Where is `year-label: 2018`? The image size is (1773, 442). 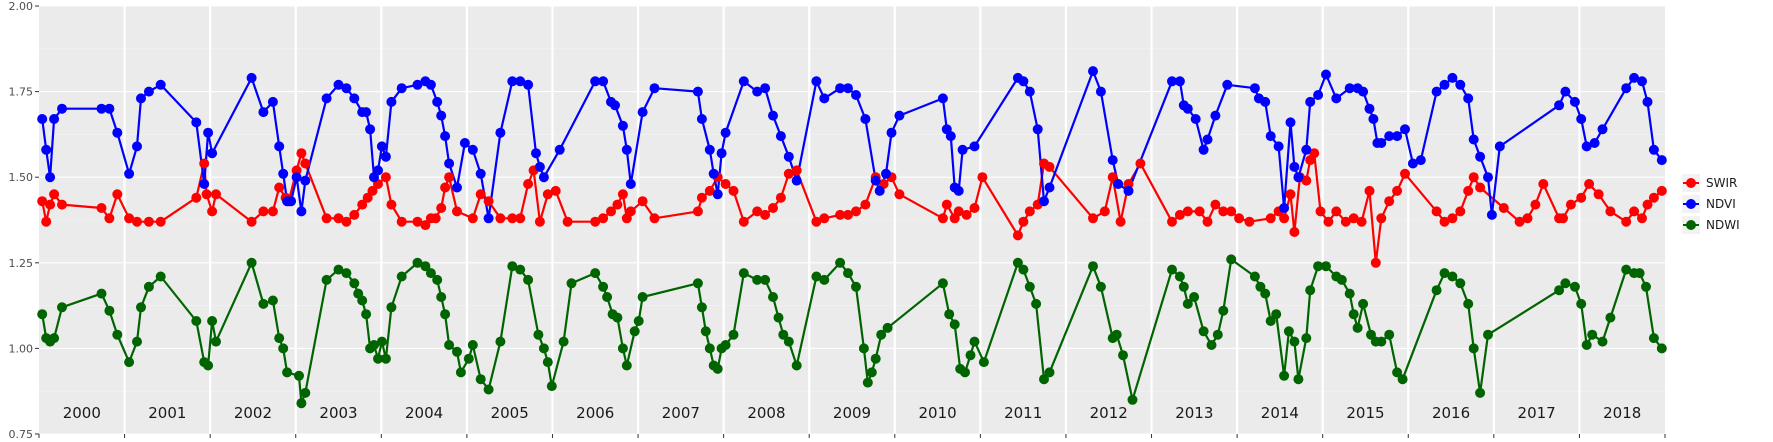
year-label: 2018 is located at coordinates (1622, 413).